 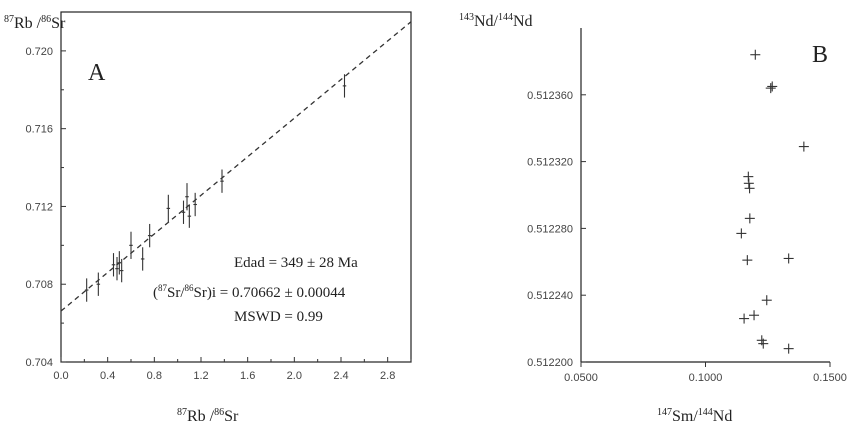 What do you see at coordinates (276, 293) in the screenshot?
I see `initial-ratio-value: )i = 0.70662 ± 0.00044` at bounding box center [276, 293].